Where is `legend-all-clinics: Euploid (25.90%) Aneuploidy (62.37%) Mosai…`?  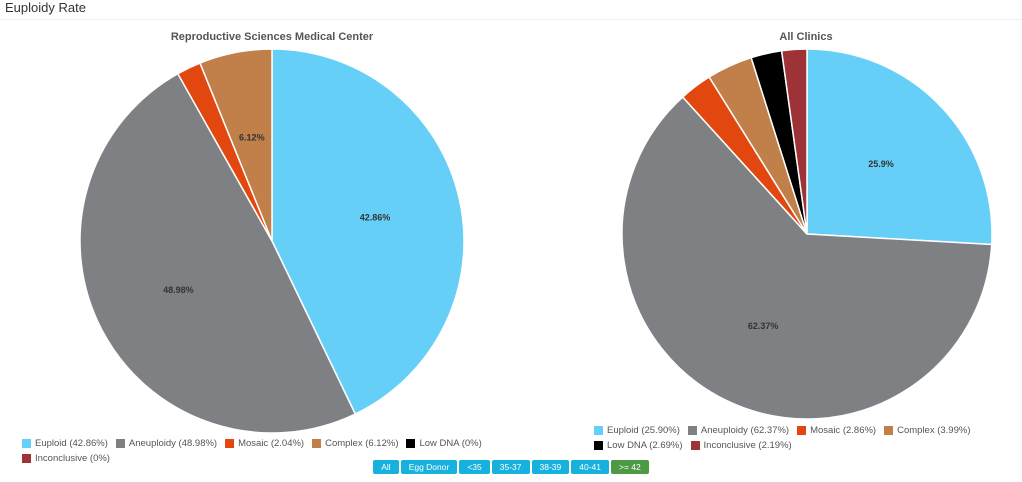
legend-all-clinics: Euploid (25.90%) Aneuploidy (62.37%) Mosai… is located at coordinates (806, 438).